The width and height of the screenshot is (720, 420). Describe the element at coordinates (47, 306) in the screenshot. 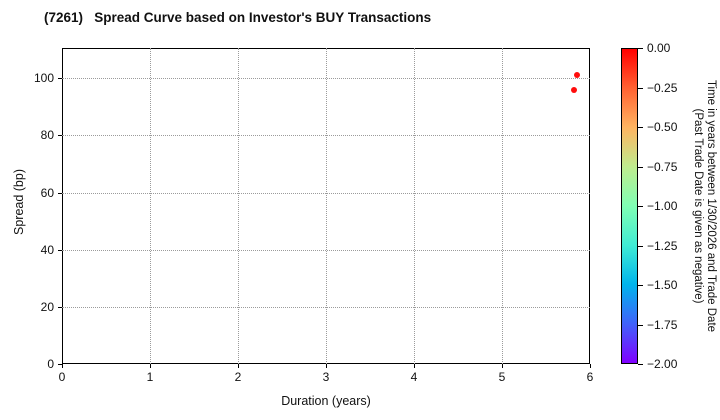

I see `y-tick-label: 20` at that location.